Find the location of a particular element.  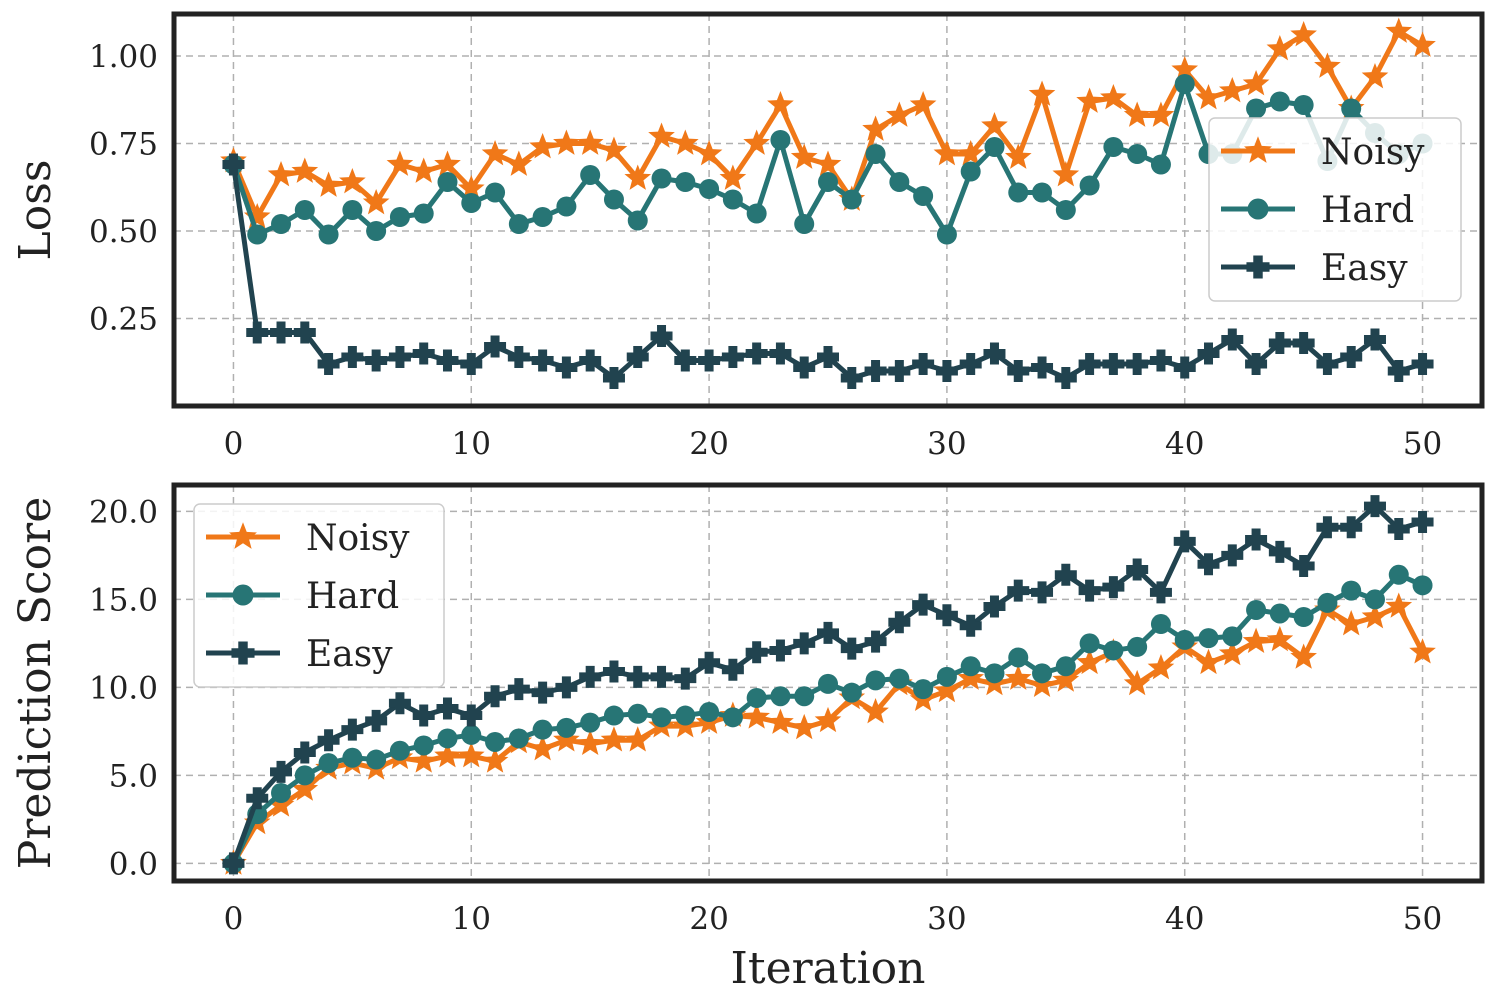

y-axis-title: Prediction Score is located at coordinates (35, 683).